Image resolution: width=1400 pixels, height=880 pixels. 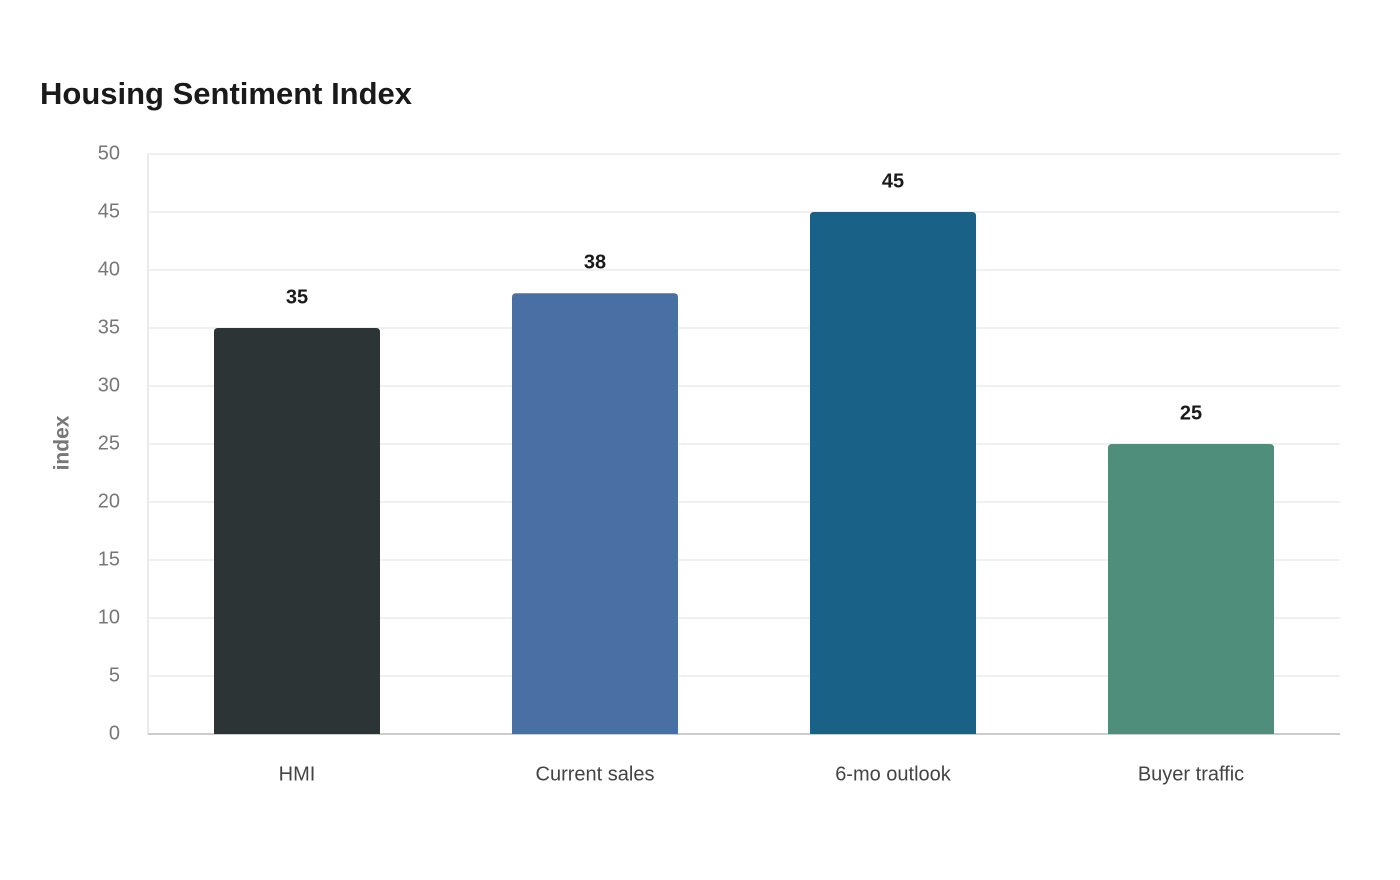 What do you see at coordinates (297, 774) in the screenshot?
I see `x-tick-label: HMI` at bounding box center [297, 774].